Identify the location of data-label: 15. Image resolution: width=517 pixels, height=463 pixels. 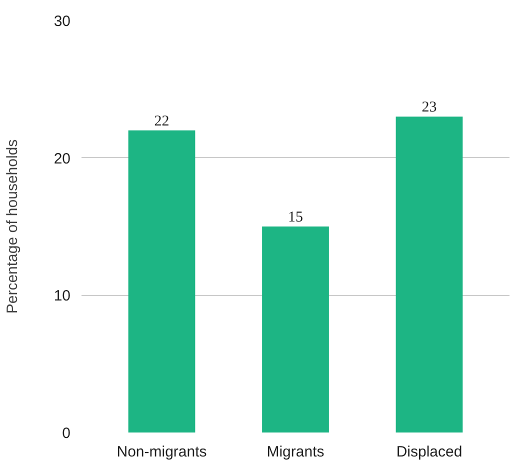
(295, 218).